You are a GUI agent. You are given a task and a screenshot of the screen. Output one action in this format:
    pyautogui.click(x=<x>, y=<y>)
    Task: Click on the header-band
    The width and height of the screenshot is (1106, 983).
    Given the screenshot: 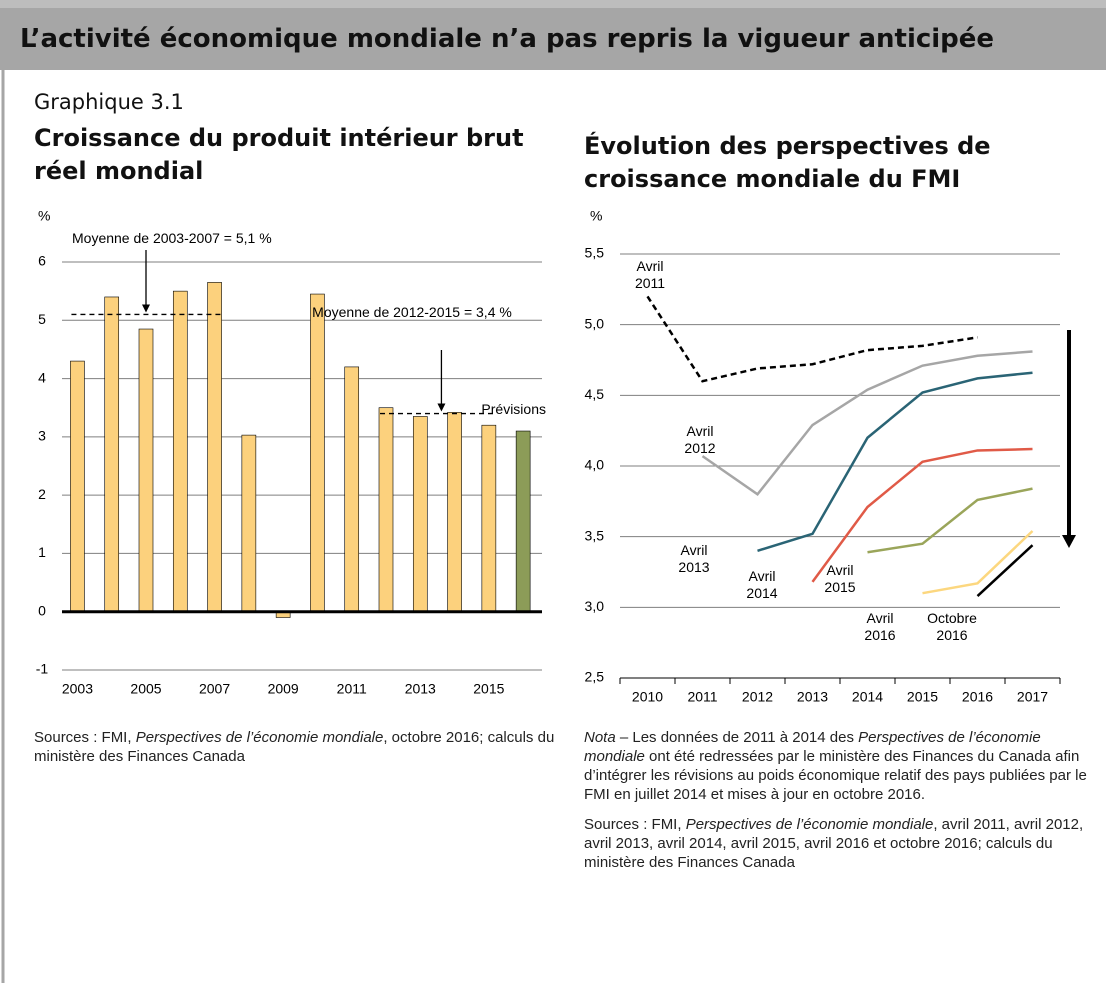 What is the action you would take?
    pyautogui.click(x=553, y=35)
    